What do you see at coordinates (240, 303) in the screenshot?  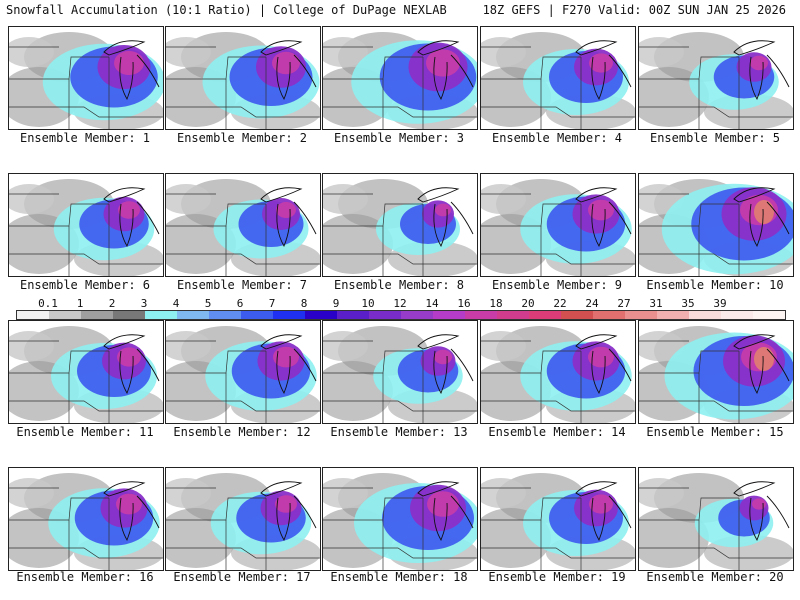 I see `color-scale-tick-label: 6` at bounding box center [240, 303].